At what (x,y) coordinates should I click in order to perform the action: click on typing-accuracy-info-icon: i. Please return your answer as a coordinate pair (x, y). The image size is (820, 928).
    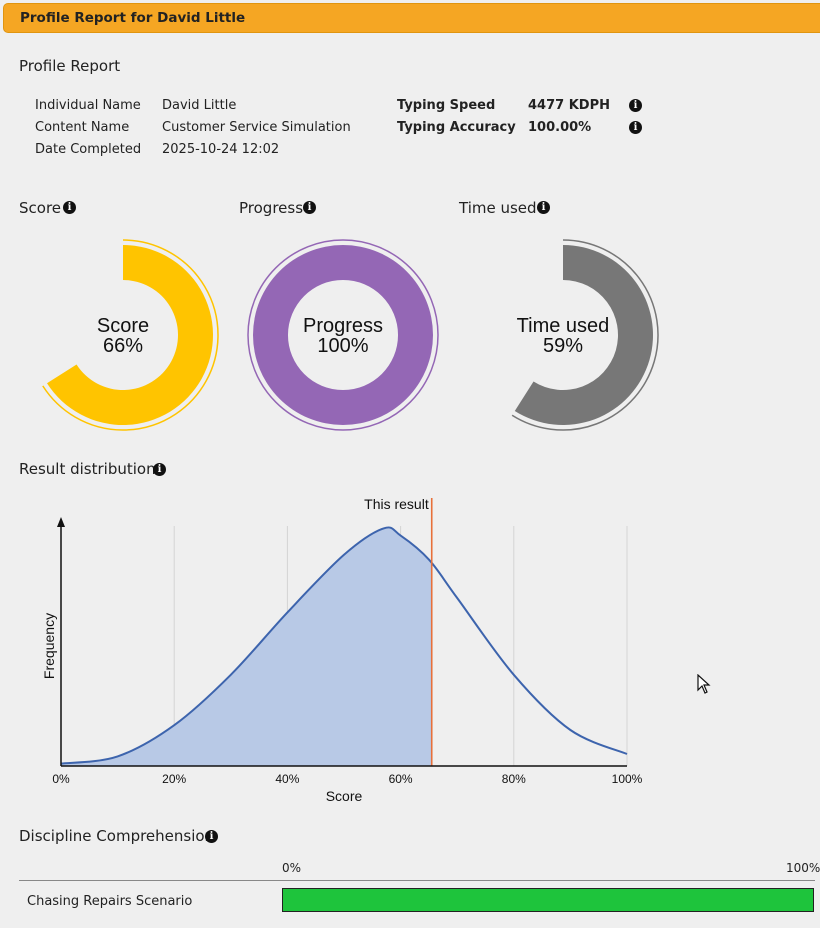
    Looking at the image, I should click on (635, 127).